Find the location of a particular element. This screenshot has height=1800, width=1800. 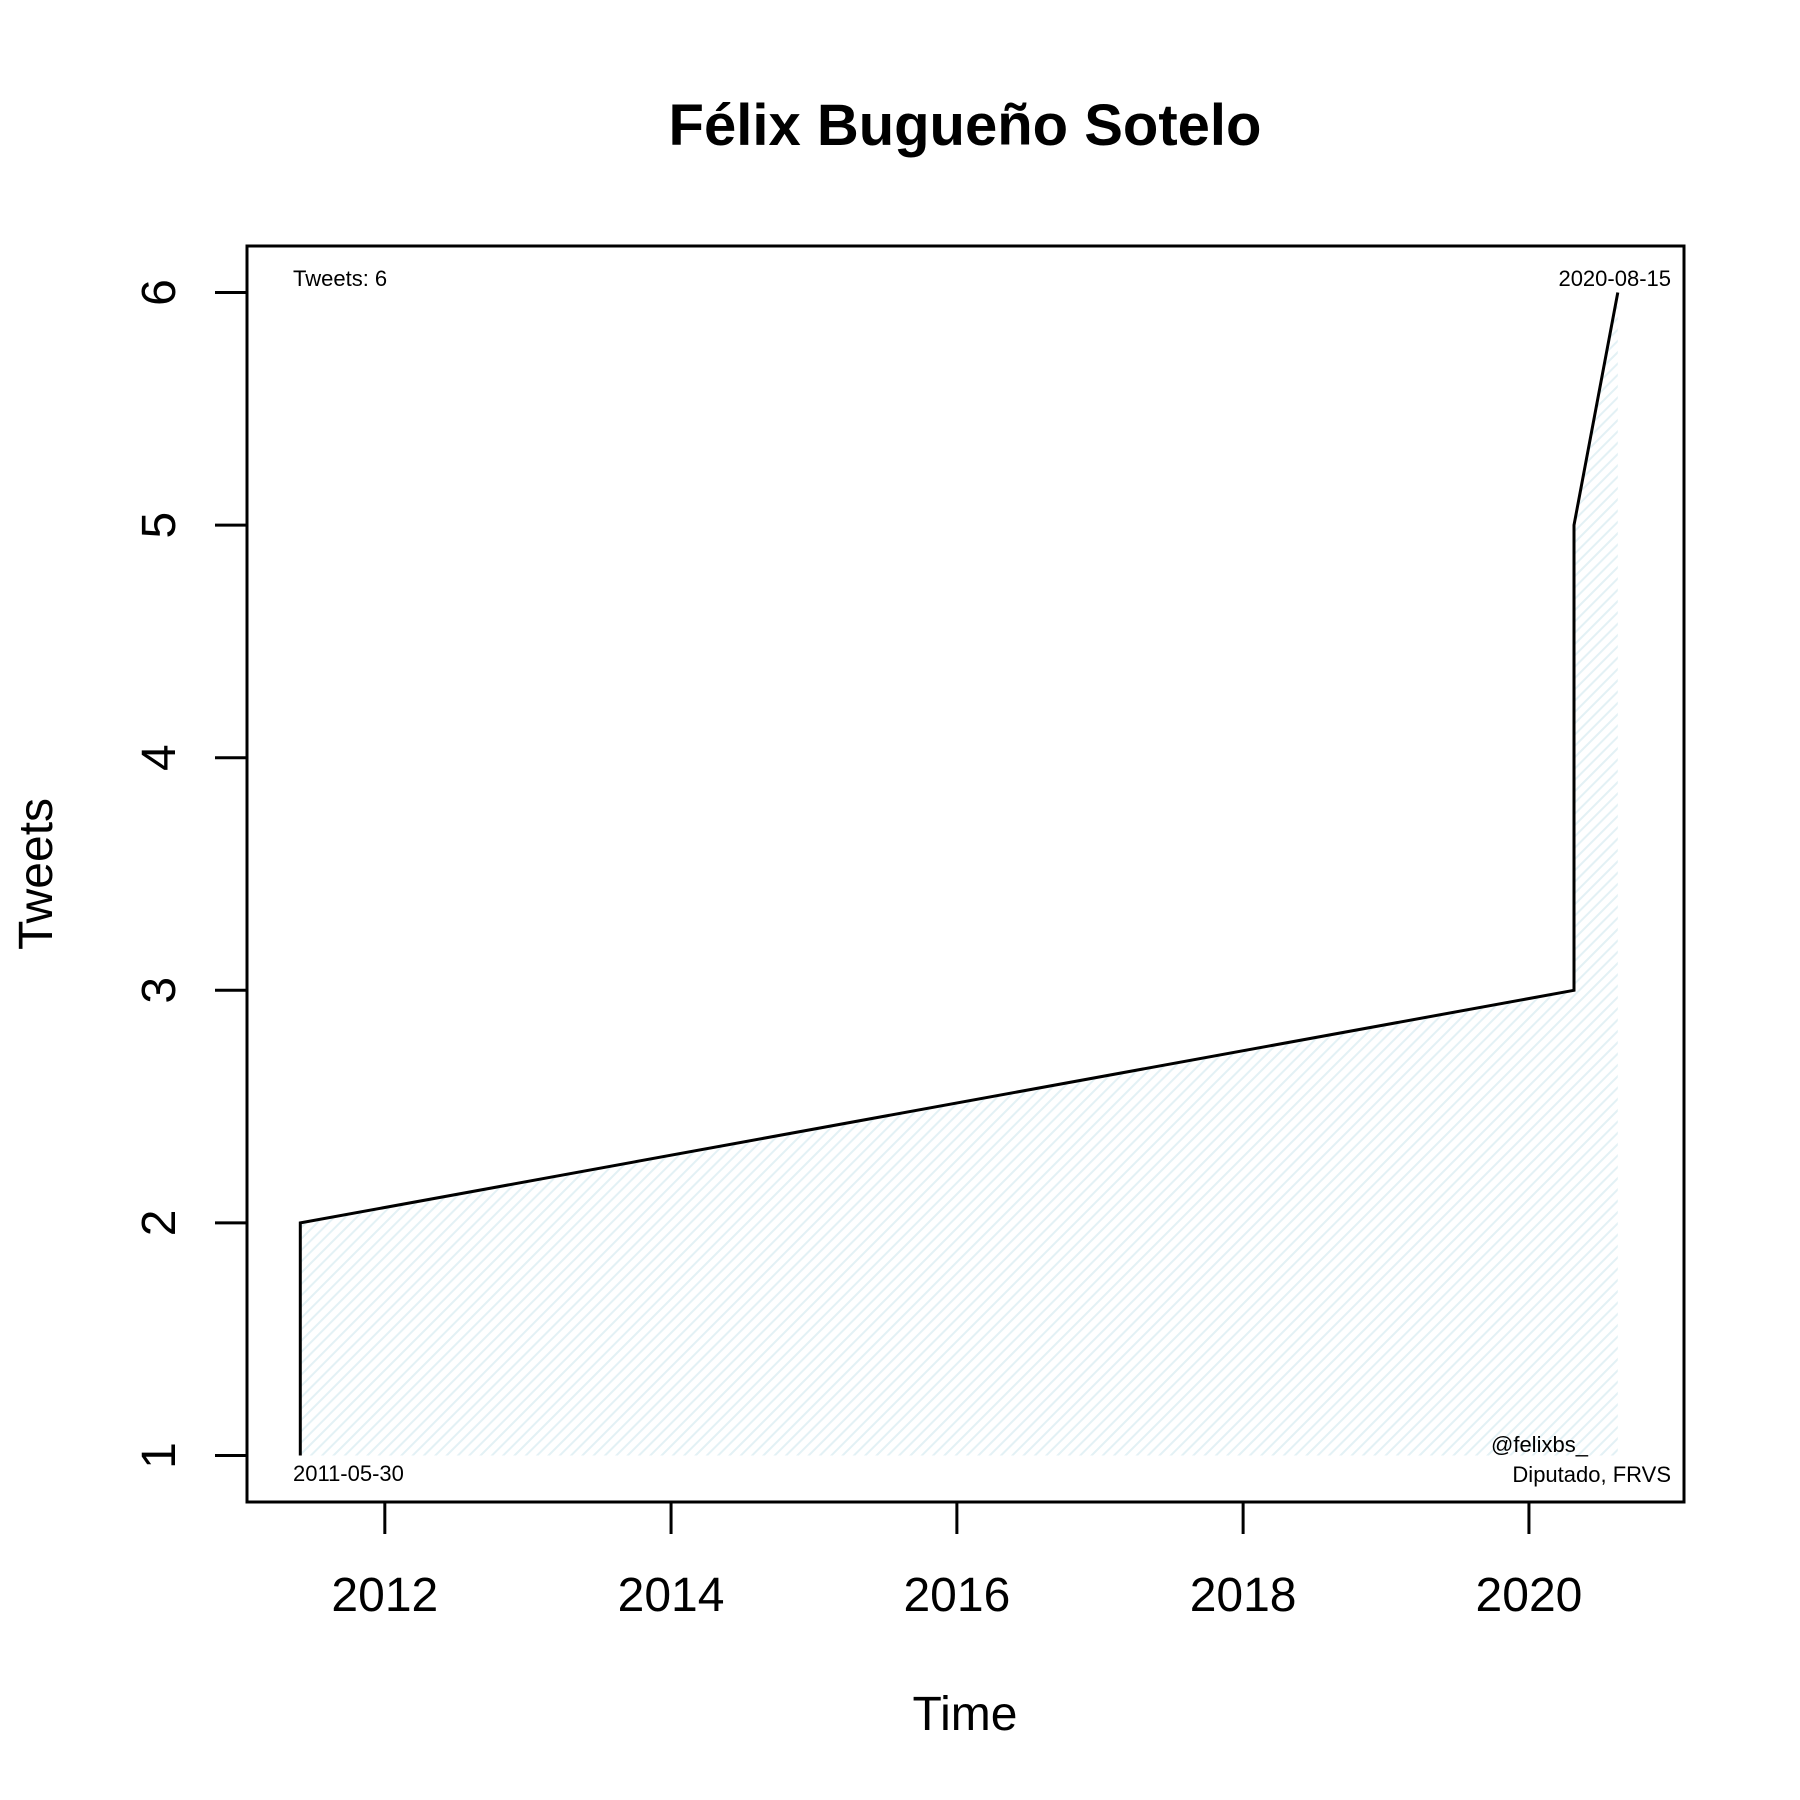

y-tick-label: 4 is located at coordinates (159, 757).